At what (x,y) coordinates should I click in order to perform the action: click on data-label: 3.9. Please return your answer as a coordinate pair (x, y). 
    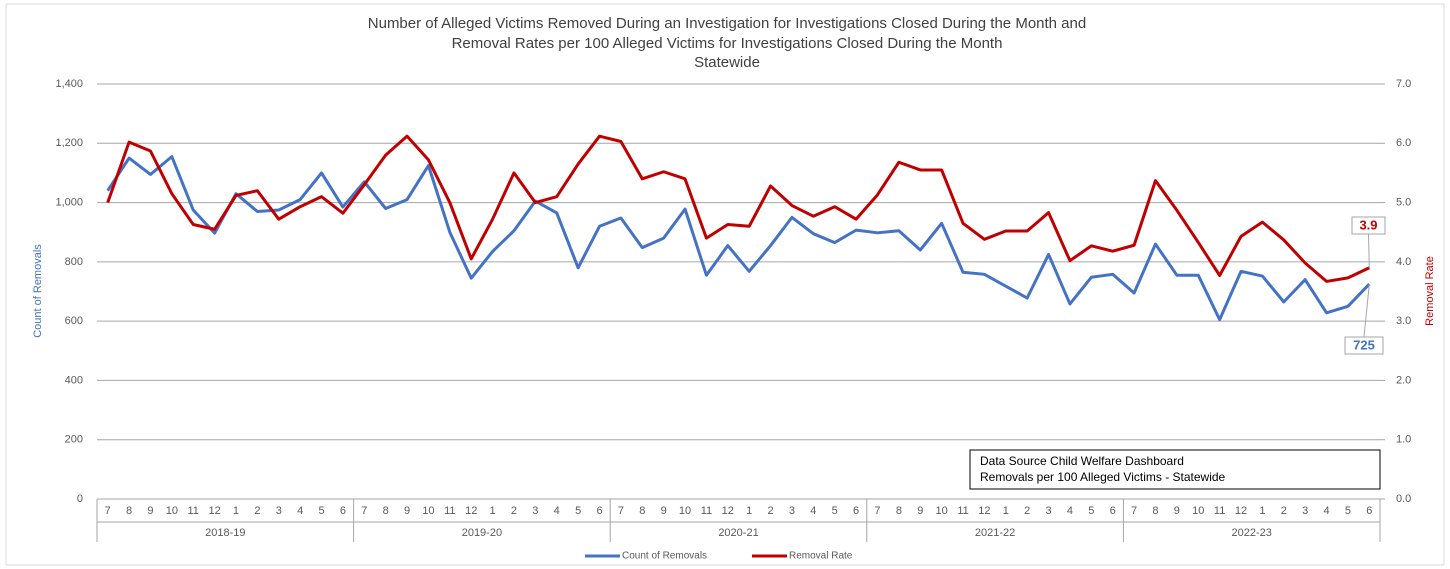
    Looking at the image, I should click on (1368, 224).